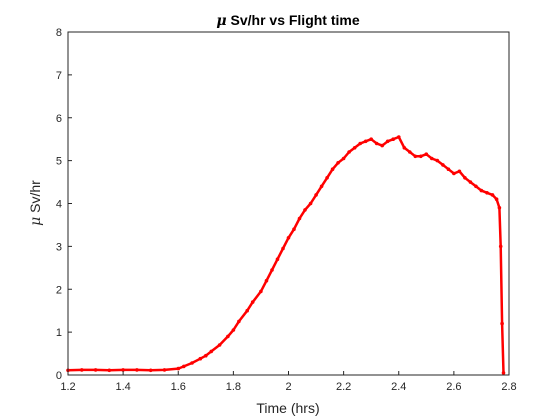 This screenshot has height=420, width=560. I want to click on y-tick-label: 0, so click(59, 376).